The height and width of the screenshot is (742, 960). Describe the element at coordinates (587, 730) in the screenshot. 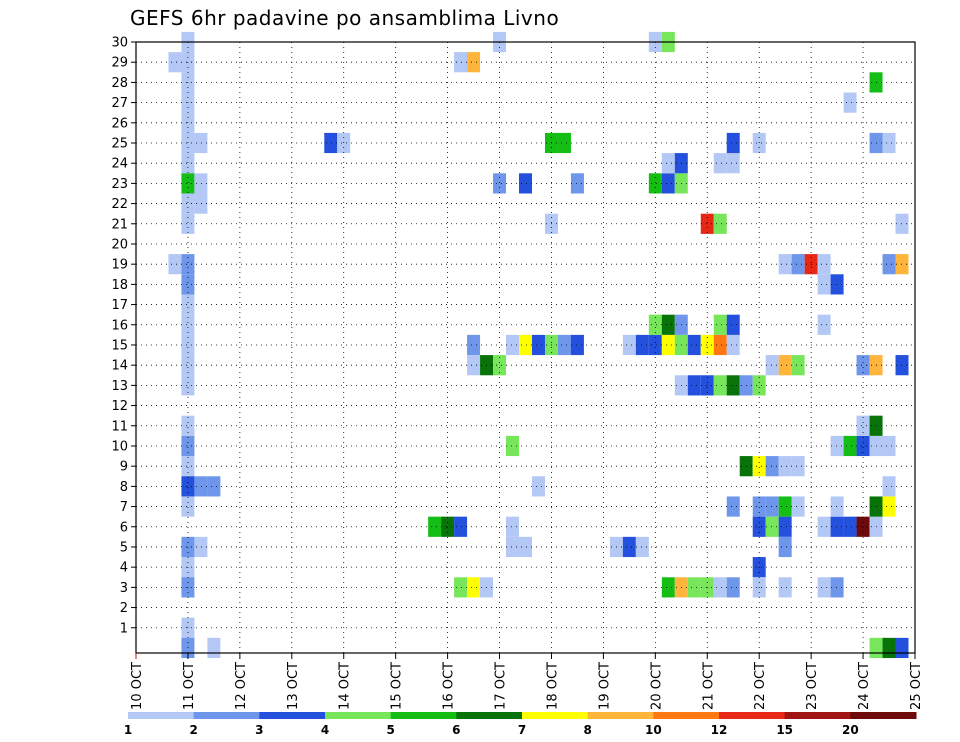

I see `legend-label: 8` at that location.